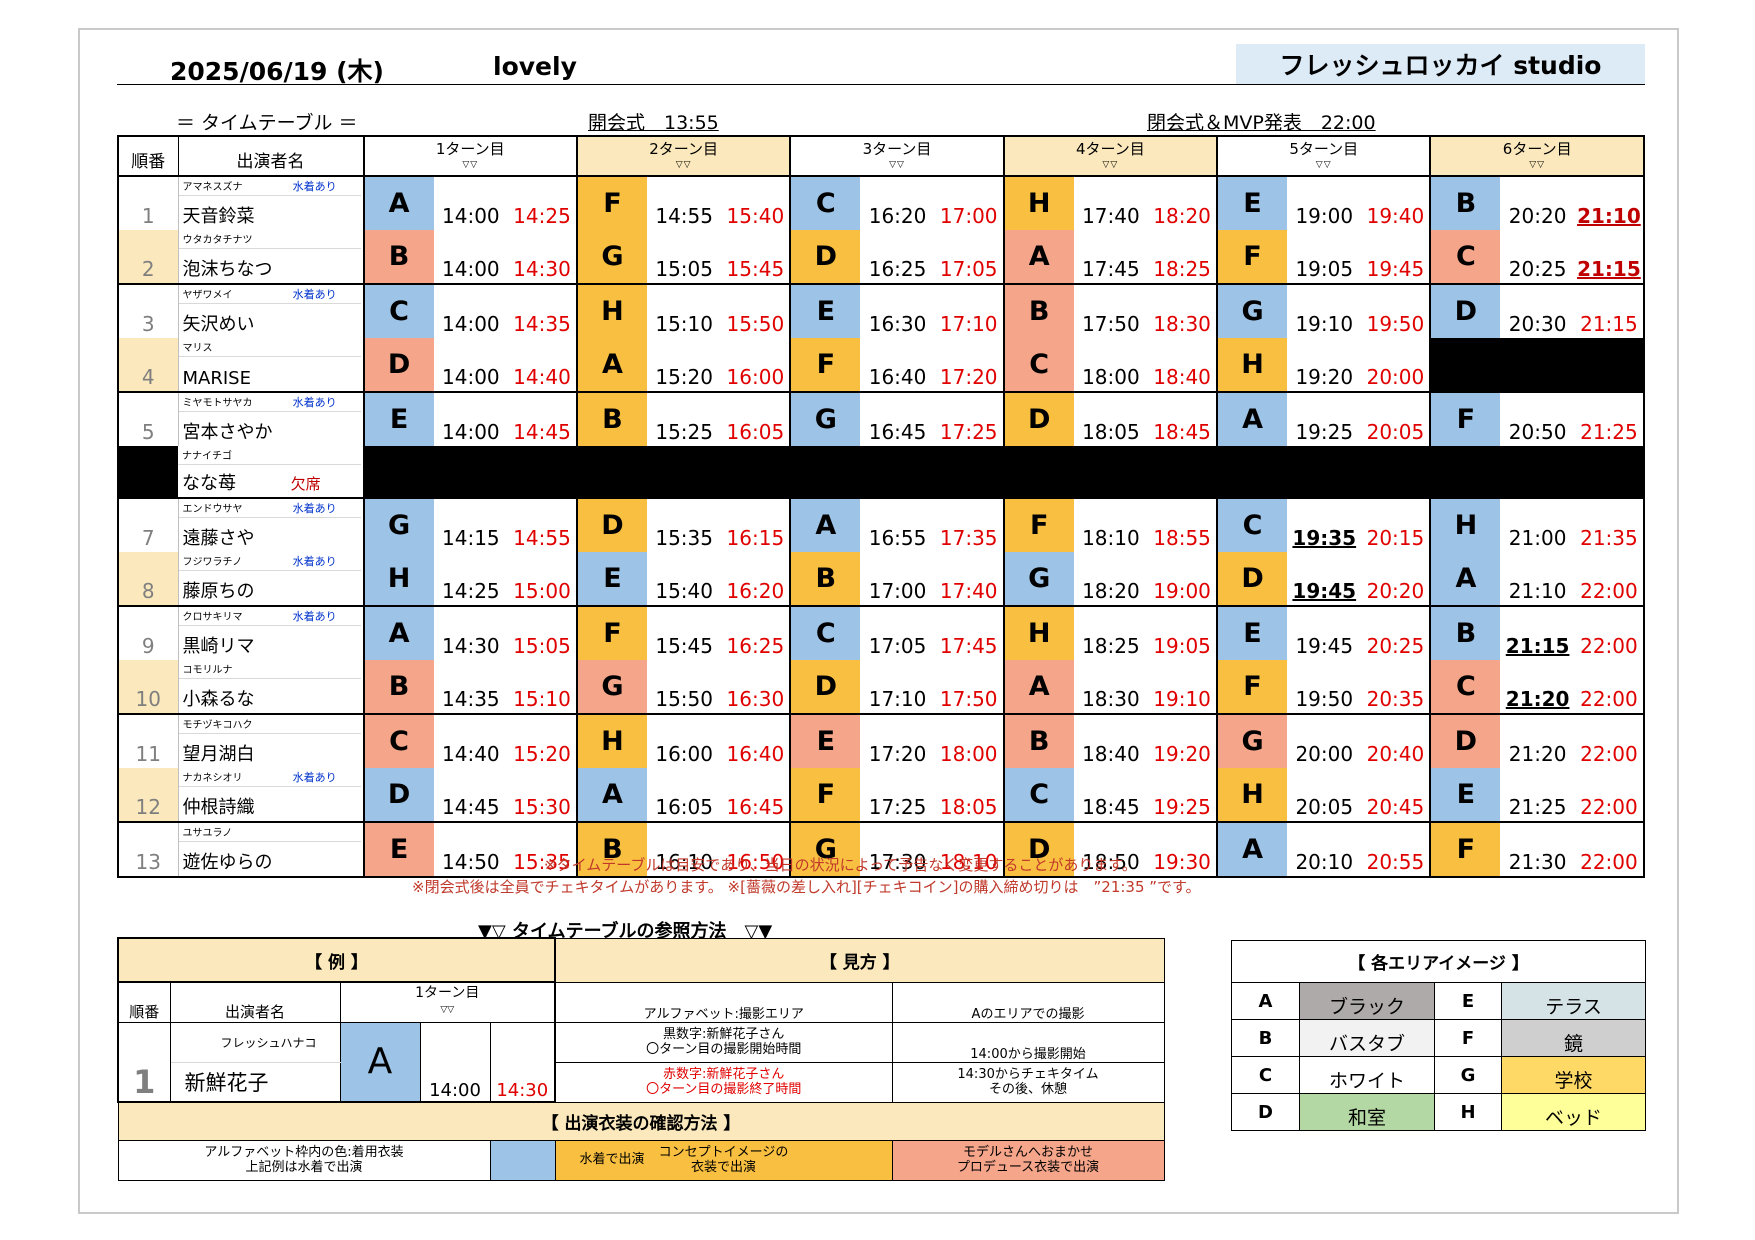 Image resolution: width=1755 pixels, height=1240 pixels. I want to click on row-number: 3, so click(148, 311).